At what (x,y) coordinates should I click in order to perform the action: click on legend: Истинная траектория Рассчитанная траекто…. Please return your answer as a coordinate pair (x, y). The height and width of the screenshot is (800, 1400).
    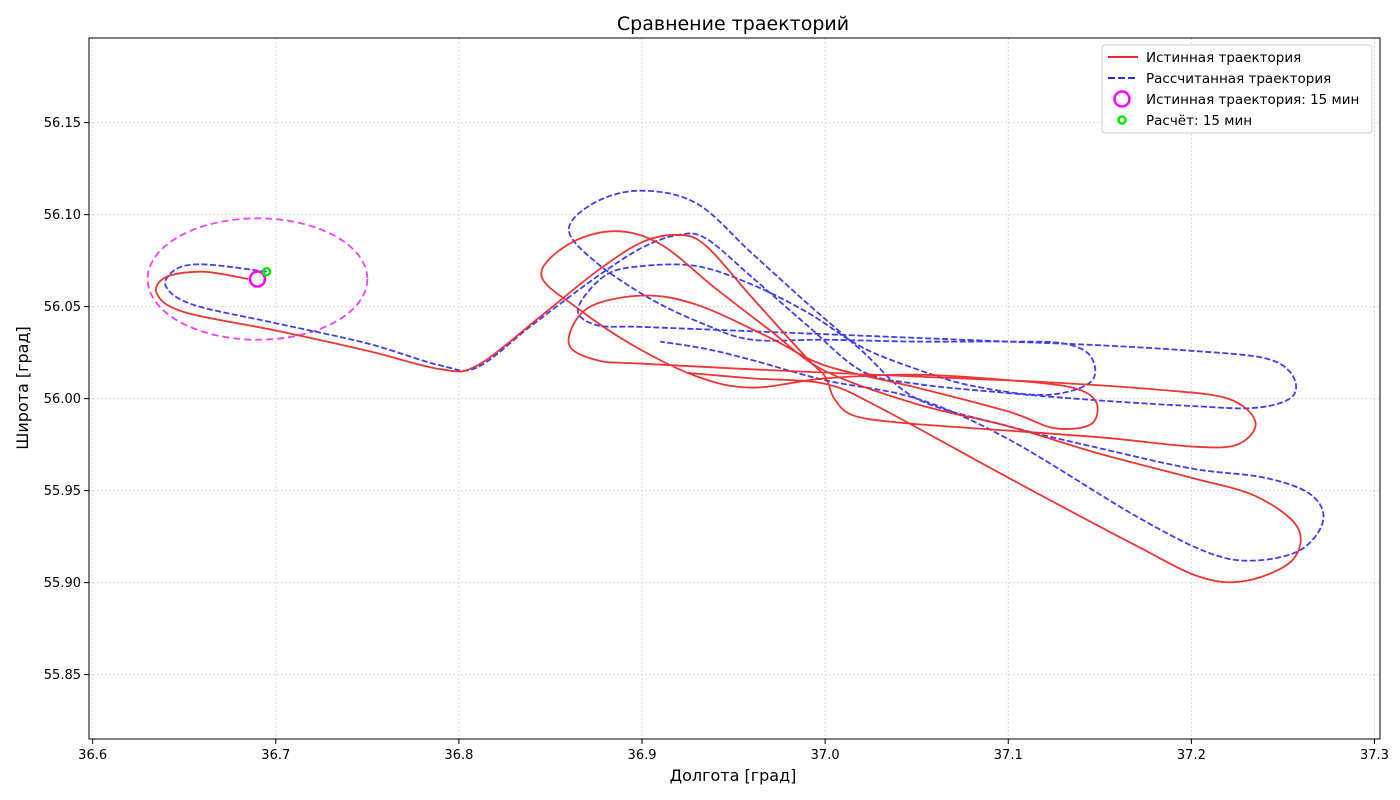
    Looking at the image, I should click on (1237, 89).